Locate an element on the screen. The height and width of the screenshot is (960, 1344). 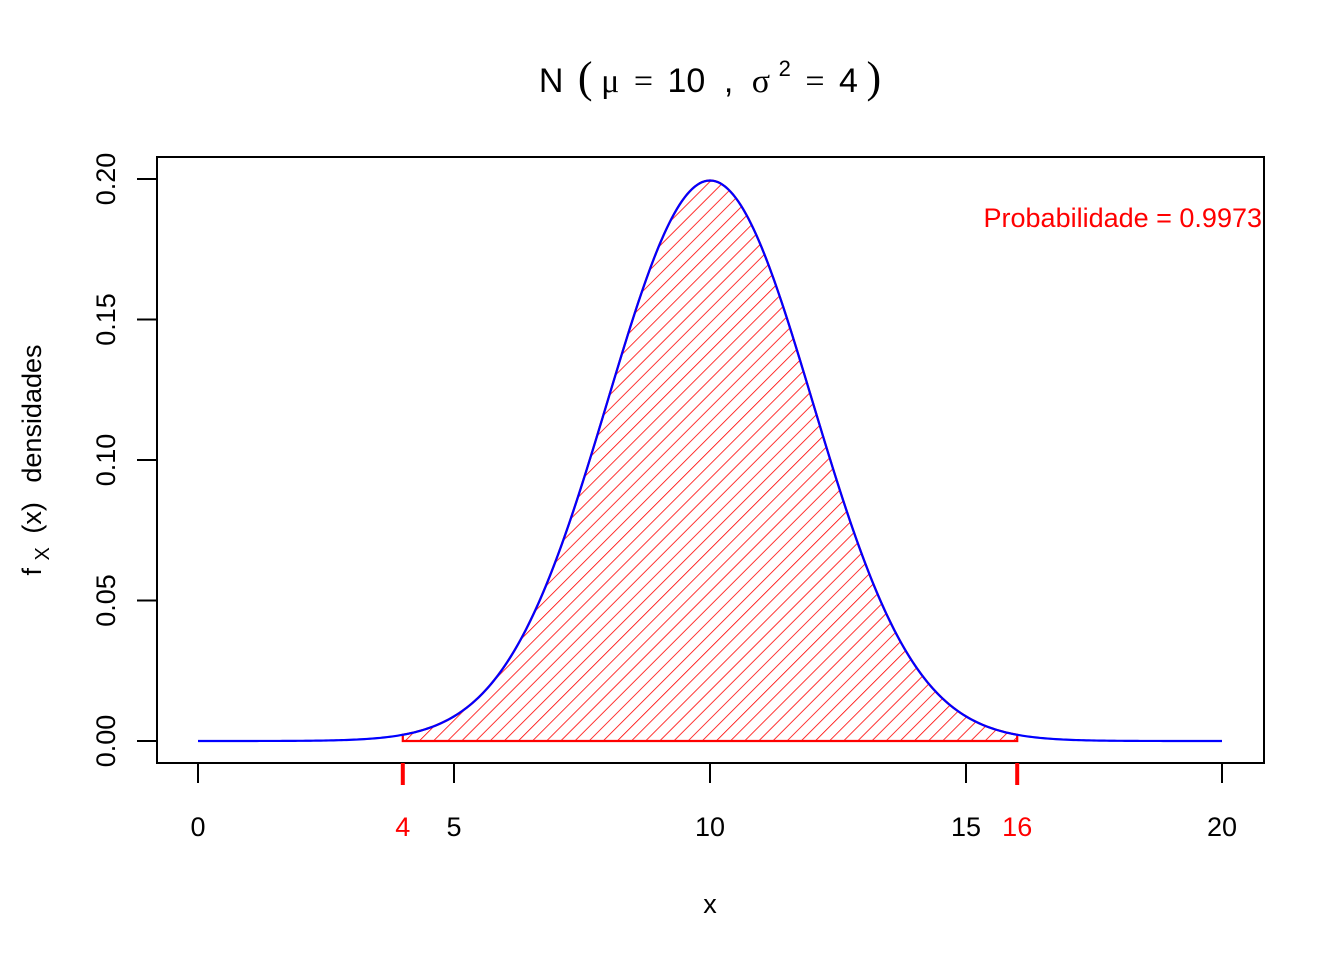
title-mu-symbol: μ is located at coordinates (610, 81).